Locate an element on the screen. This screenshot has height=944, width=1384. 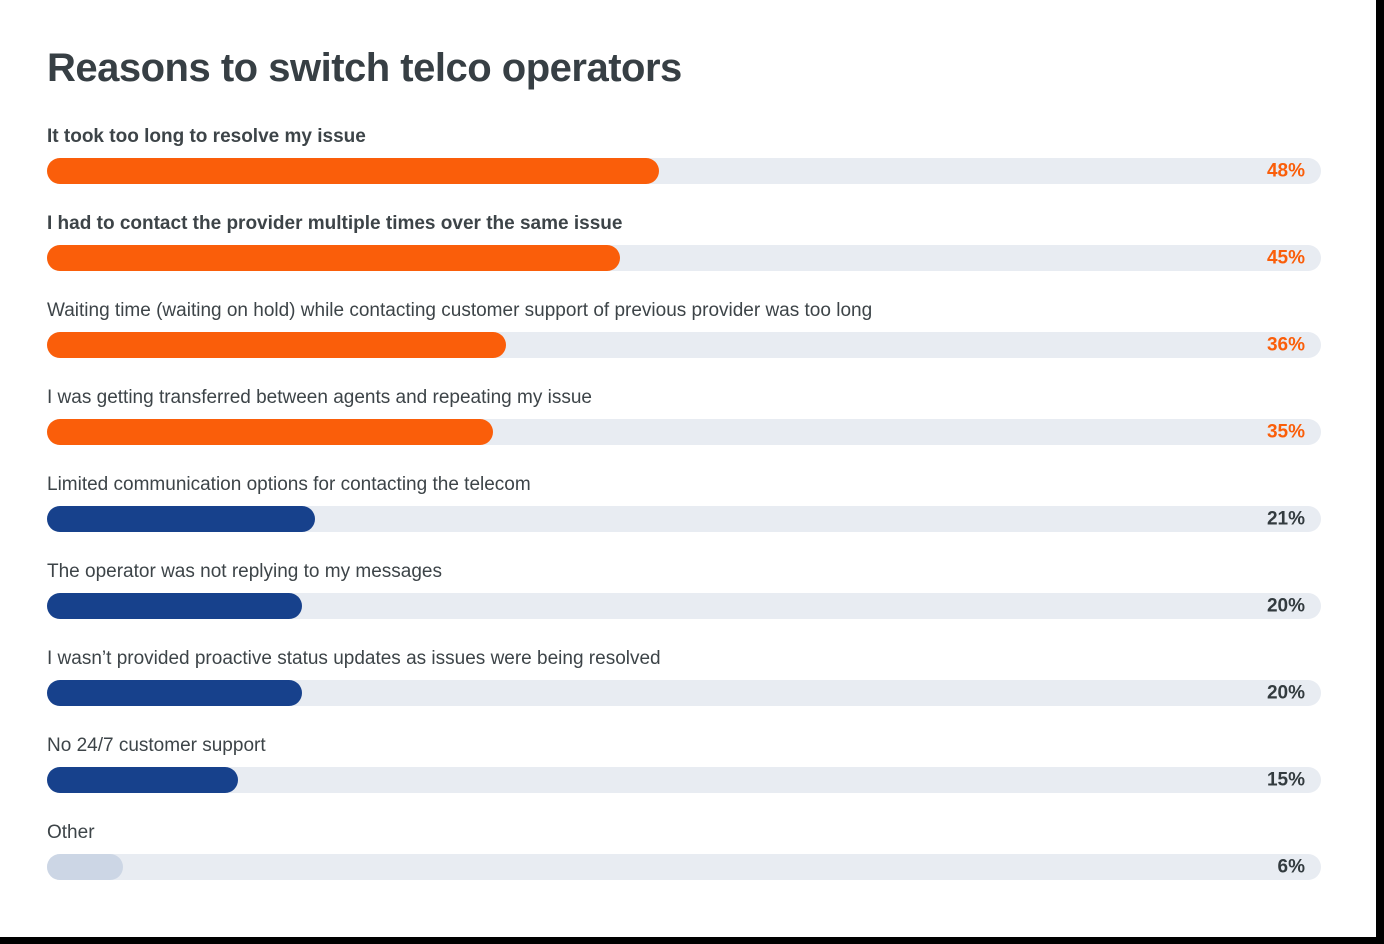
bar-track: 36% is located at coordinates (684, 345).